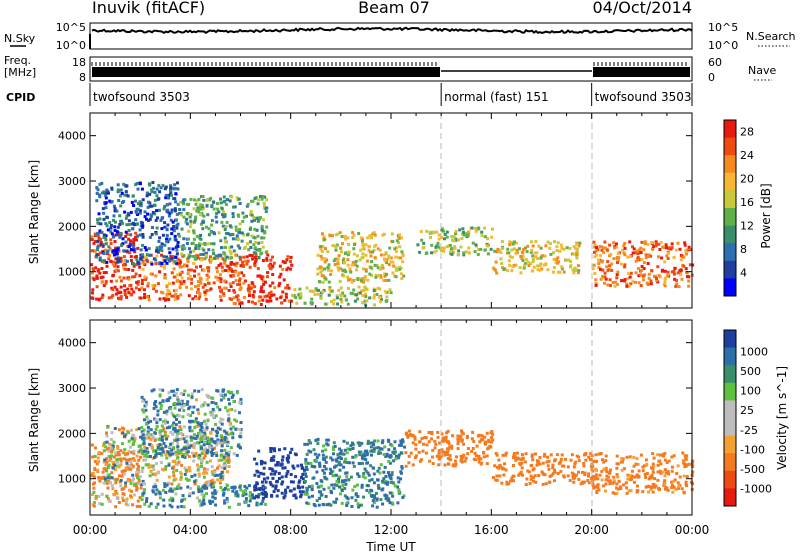 This screenshot has width=800, height=554. Describe the element at coordinates (752, 449) in the screenshot. I see `velocity-colorbar-tick: -100` at that location.